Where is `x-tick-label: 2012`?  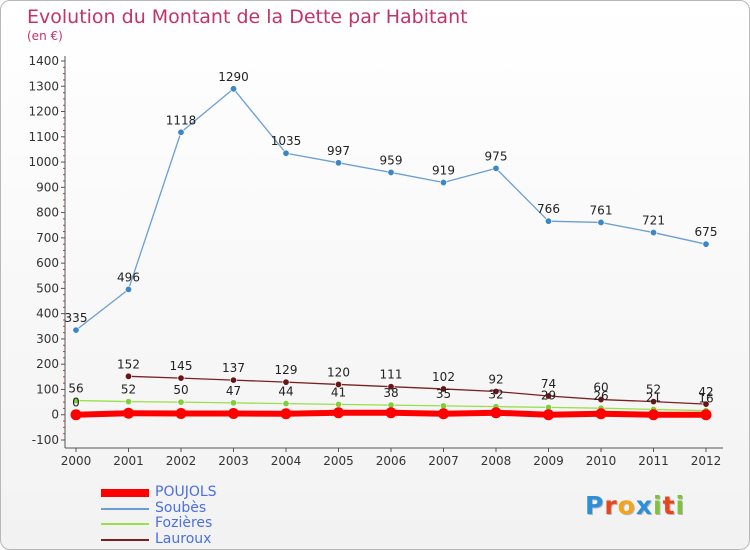
x-tick-label: 2012 is located at coordinates (706, 461).